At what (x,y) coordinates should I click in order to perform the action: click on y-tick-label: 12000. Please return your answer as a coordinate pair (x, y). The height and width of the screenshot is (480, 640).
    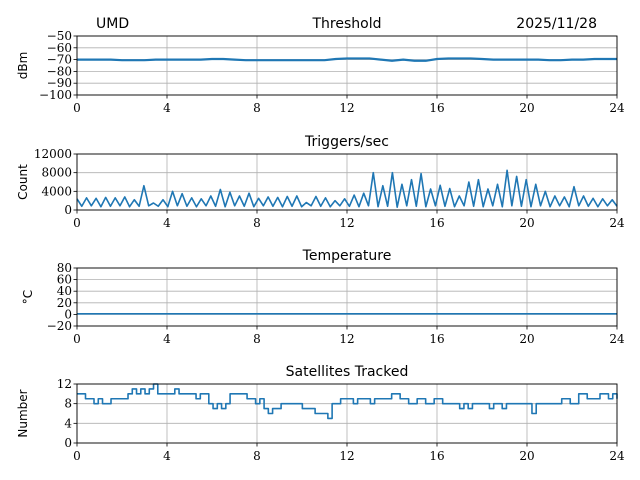
    Looking at the image, I should click on (53, 154).